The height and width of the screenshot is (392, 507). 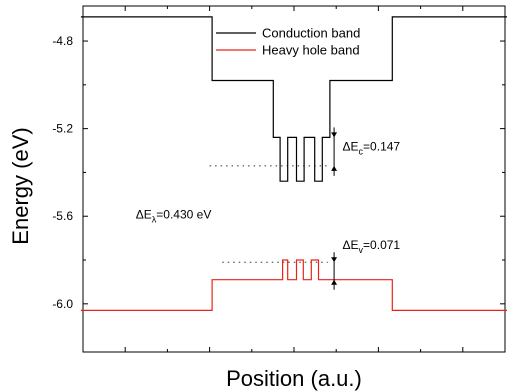 I want to click on annotation-dev: ΔEv=0.071, so click(x=372, y=246).